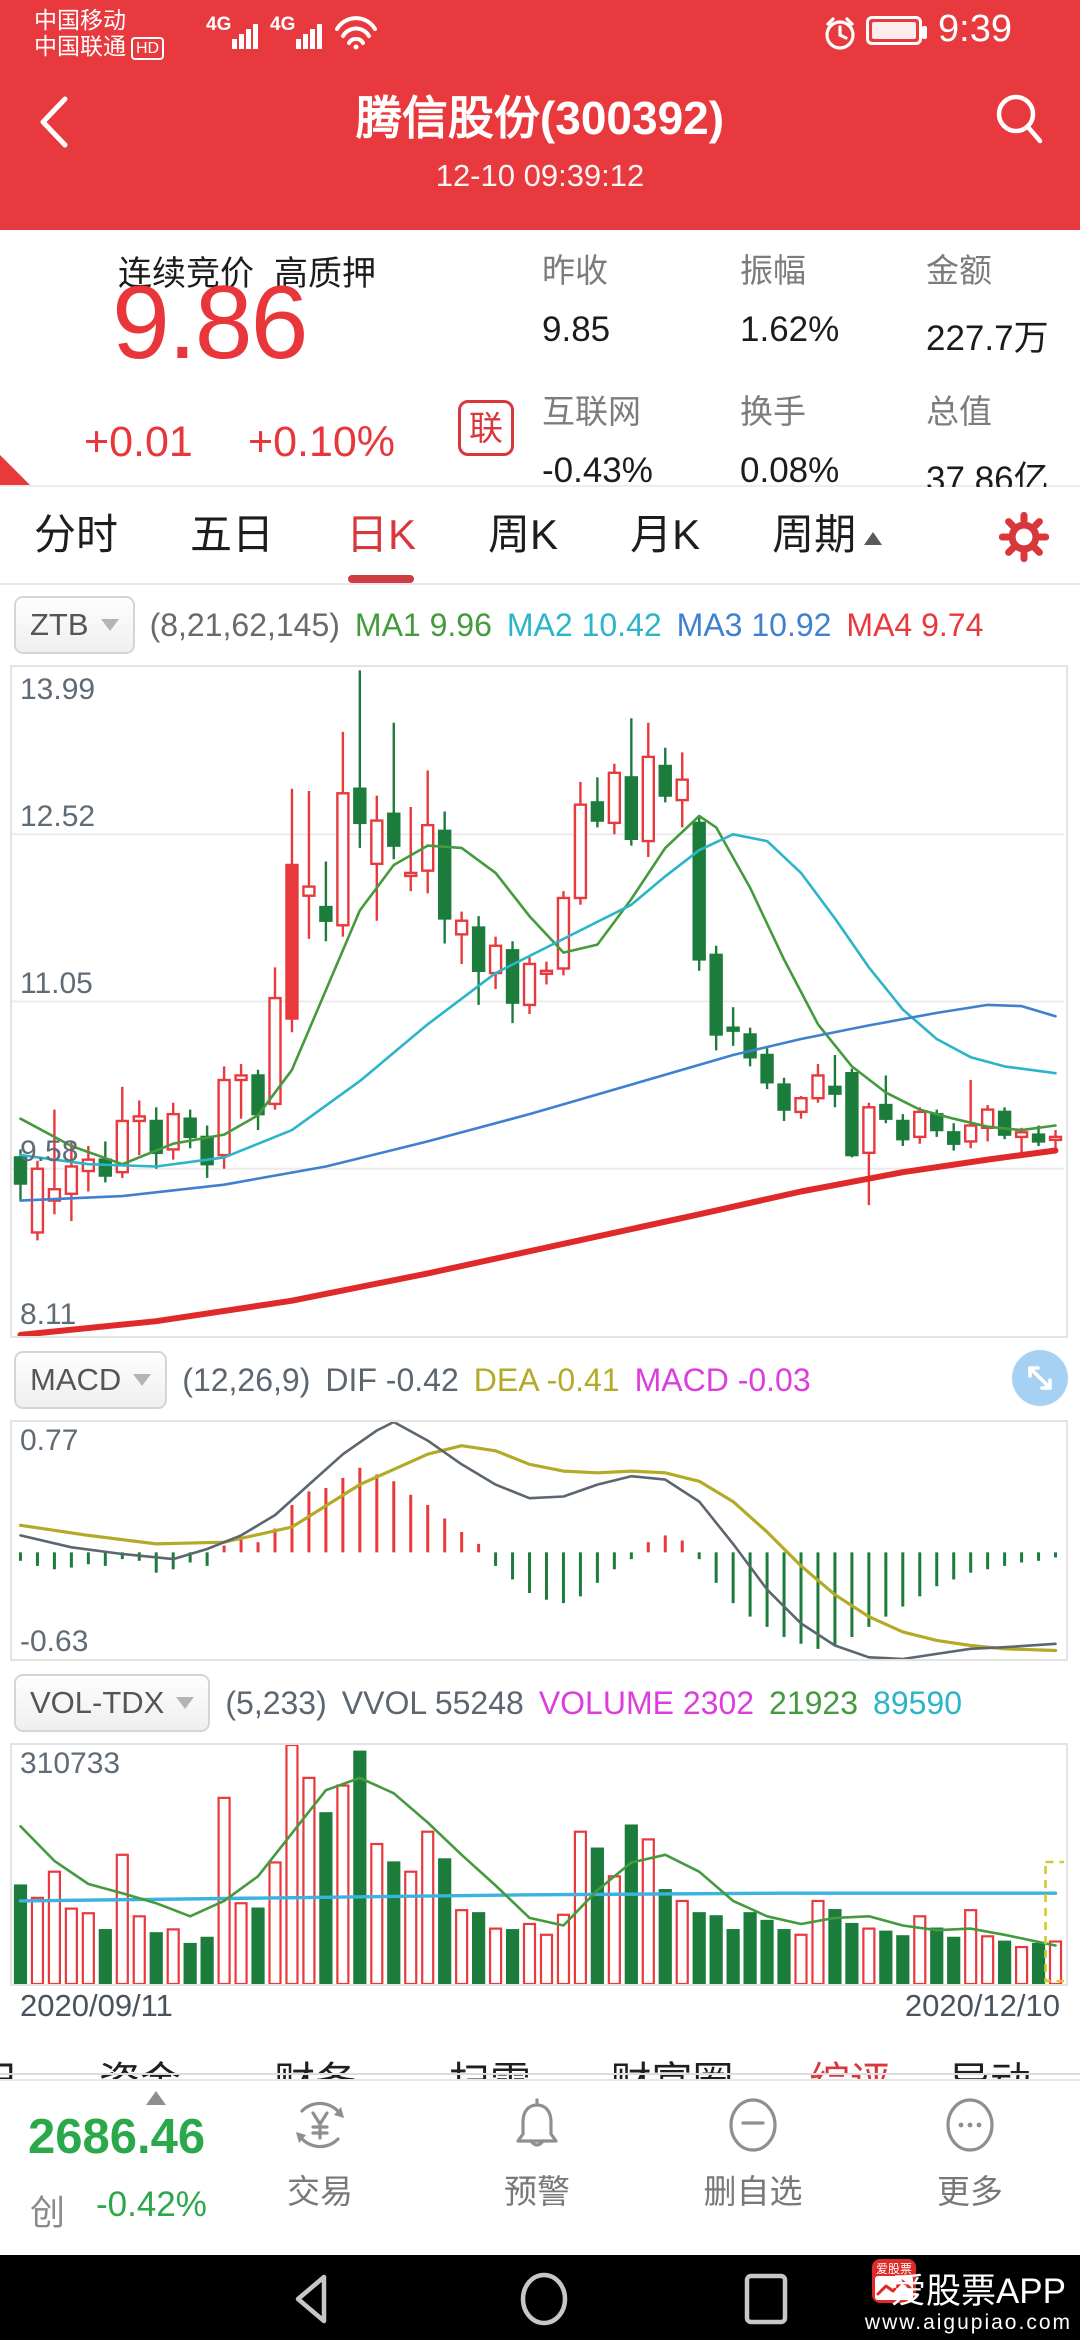 This screenshot has height=2340, width=1080. What do you see at coordinates (537, 2169) in the screenshot?
I see `alert-button: 预警` at bounding box center [537, 2169].